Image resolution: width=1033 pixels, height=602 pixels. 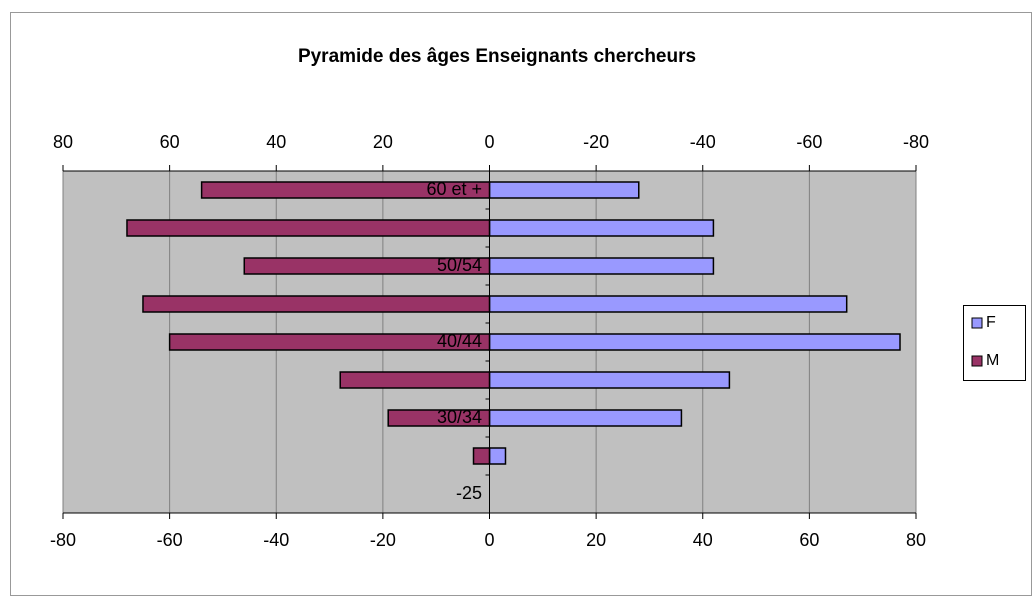 What do you see at coordinates (809, 540) in the screenshot?
I see `x-tick-label: 60` at bounding box center [809, 540].